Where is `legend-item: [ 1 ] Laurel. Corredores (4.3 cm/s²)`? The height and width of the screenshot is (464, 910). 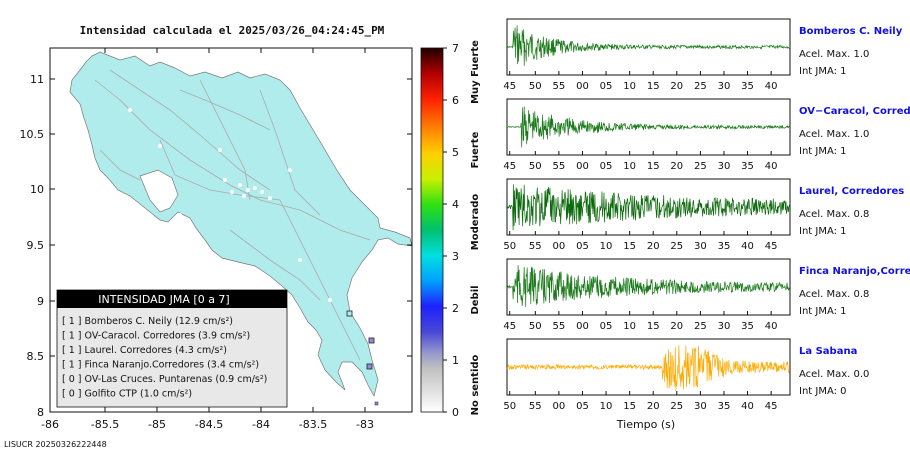 legend-item: [ 1 ] Laurel. Corredores (4.3 cm/s²) is located at coordinates (144, 350).